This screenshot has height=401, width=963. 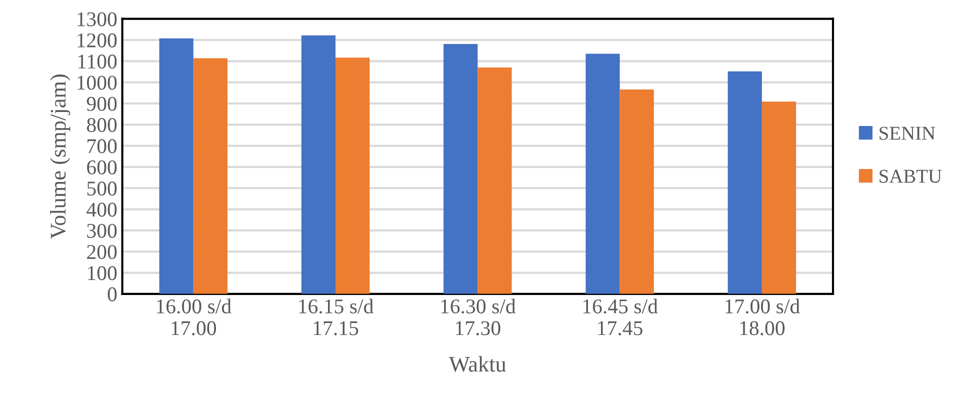 What do you see at coordinates (620, 317) in the screenshot?
I see `x-tick-label: 16.45 s/d 17.45` at bounding box center [620, 317].